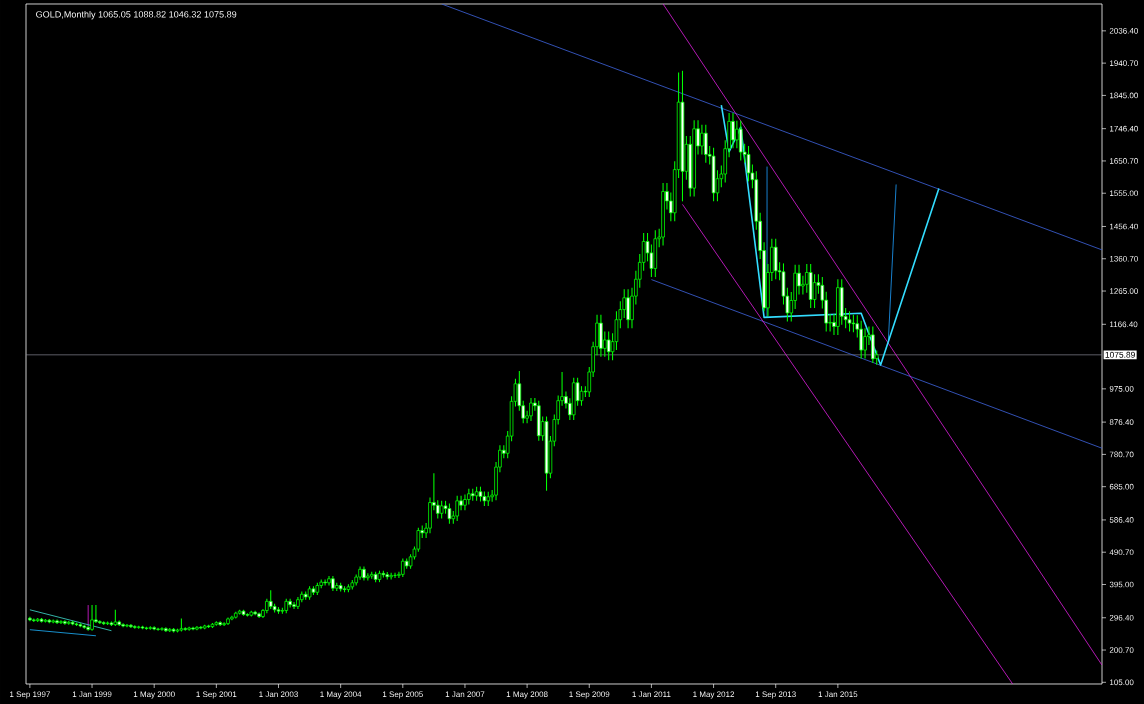  Describe the element at coordinates (1124, 95) in the screenshot. I see `y-tick-label: 1845.00` at that location.